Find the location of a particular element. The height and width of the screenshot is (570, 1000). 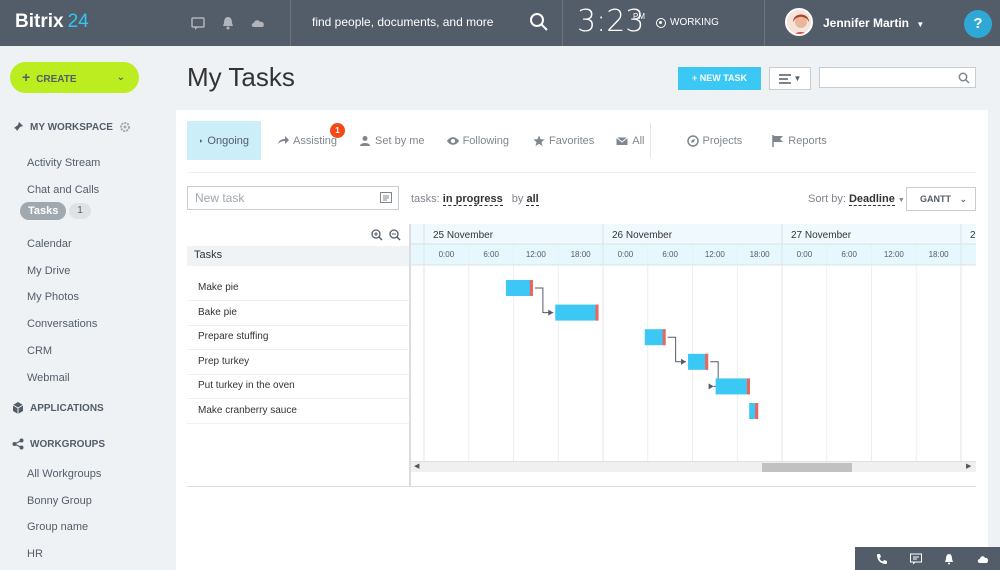

create-button: + CREATE ⌄ is located at coordinates (74, 77).